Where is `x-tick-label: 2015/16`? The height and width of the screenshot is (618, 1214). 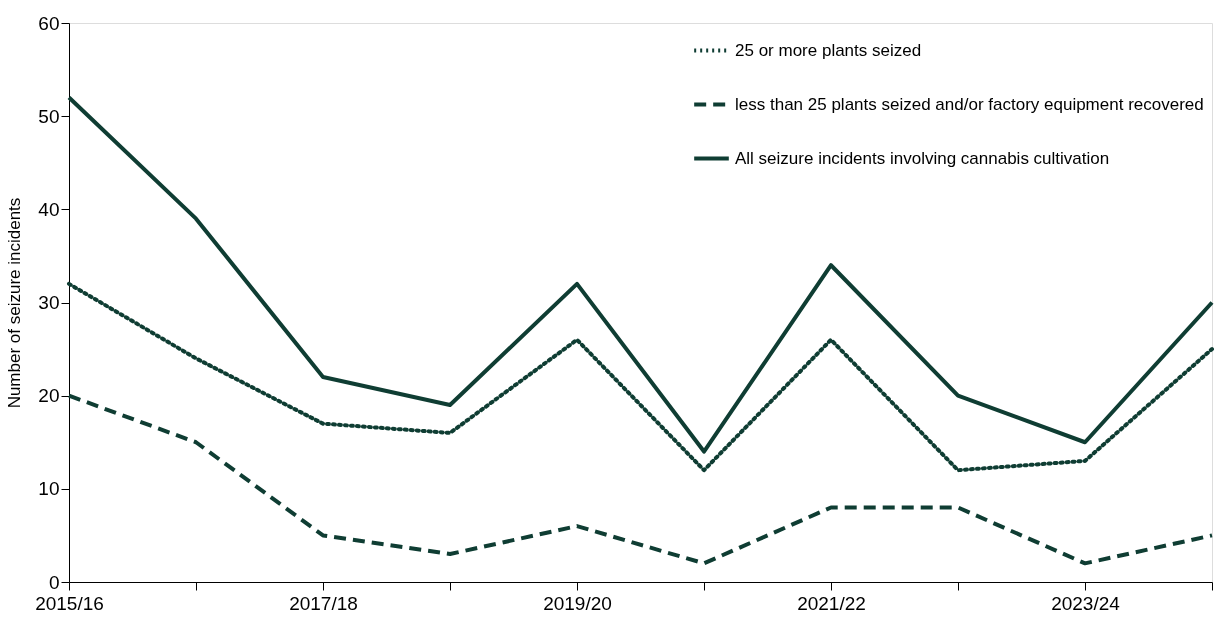 x-tick-label: 2015/16 is located at coordinates (69, 603).